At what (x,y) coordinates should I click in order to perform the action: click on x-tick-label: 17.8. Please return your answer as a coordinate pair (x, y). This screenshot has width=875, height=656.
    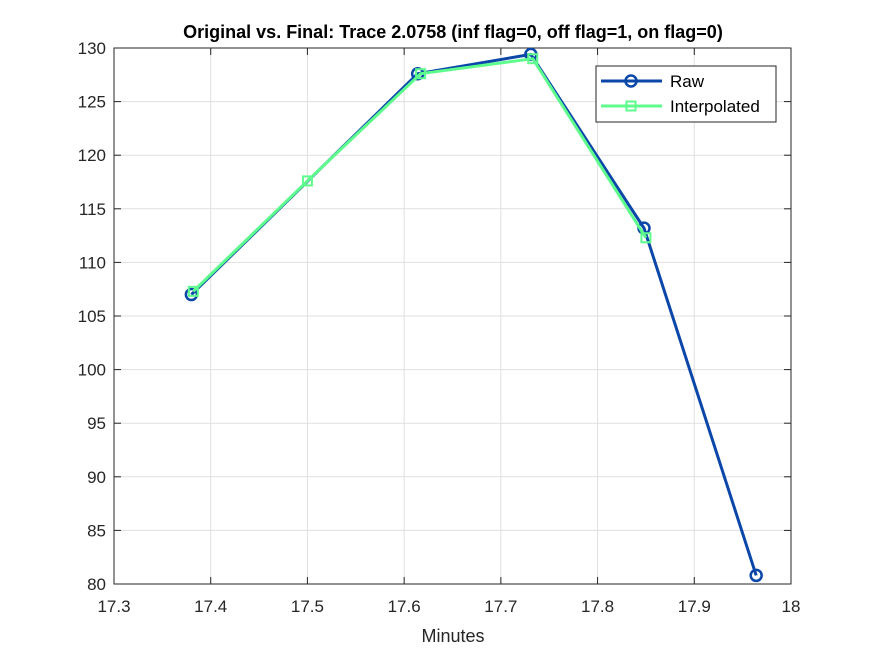
    Looking at the image, I should click on (597, 606).